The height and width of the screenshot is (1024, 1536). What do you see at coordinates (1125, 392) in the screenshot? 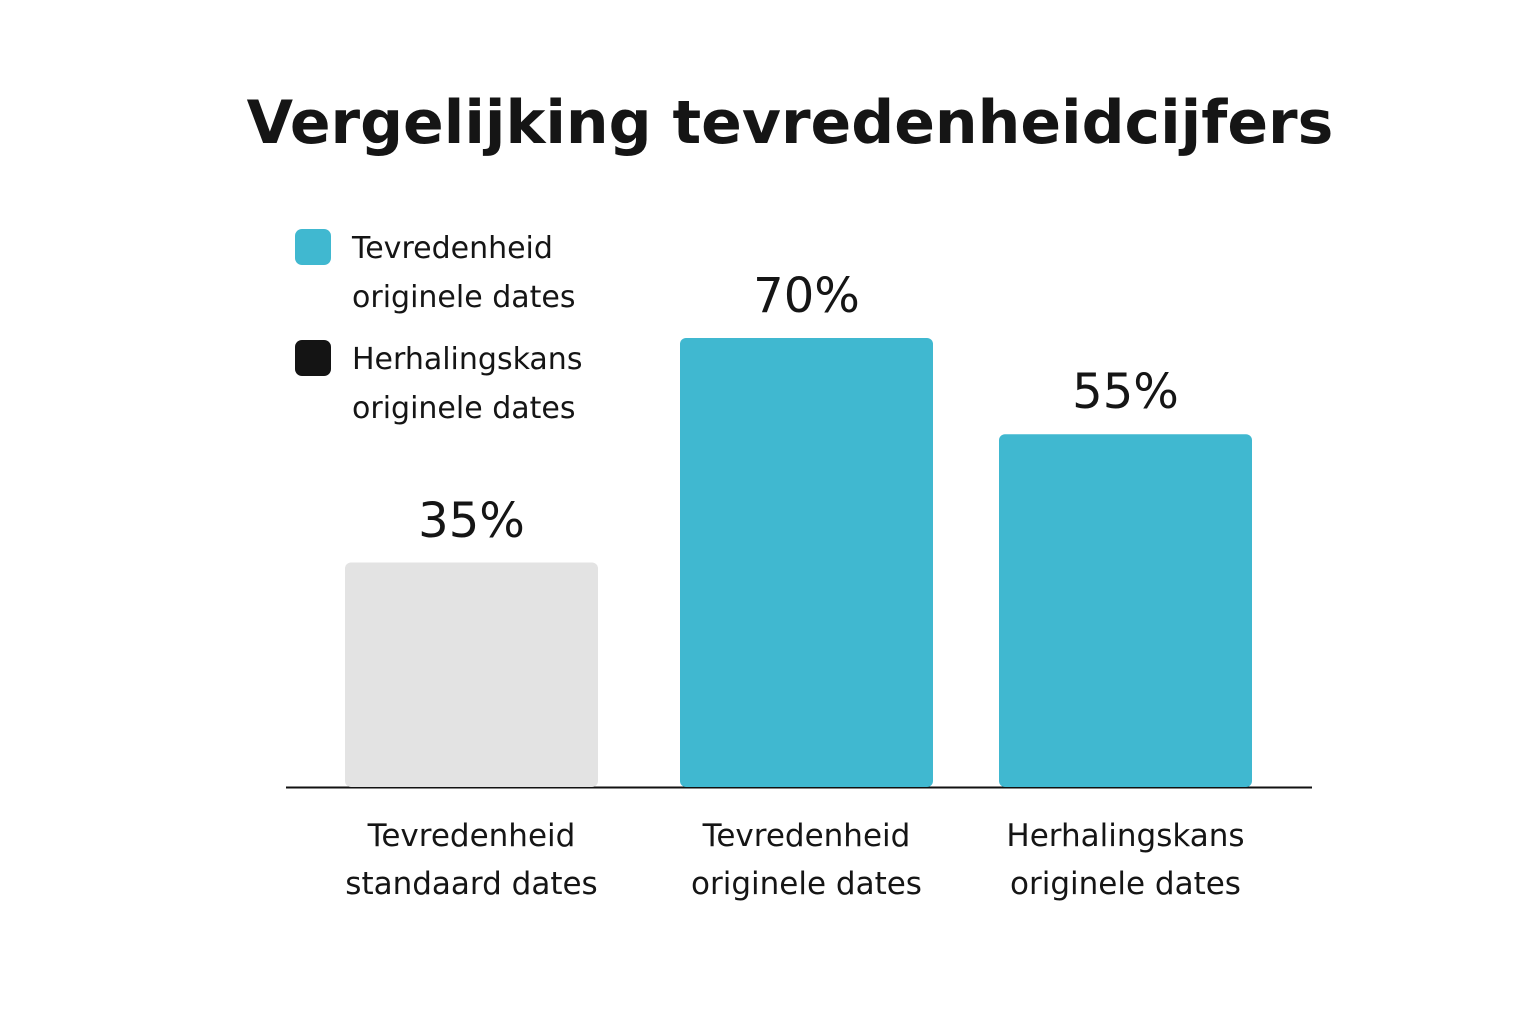
I see `value-label: 55%` at bounding box center [1125, 392].